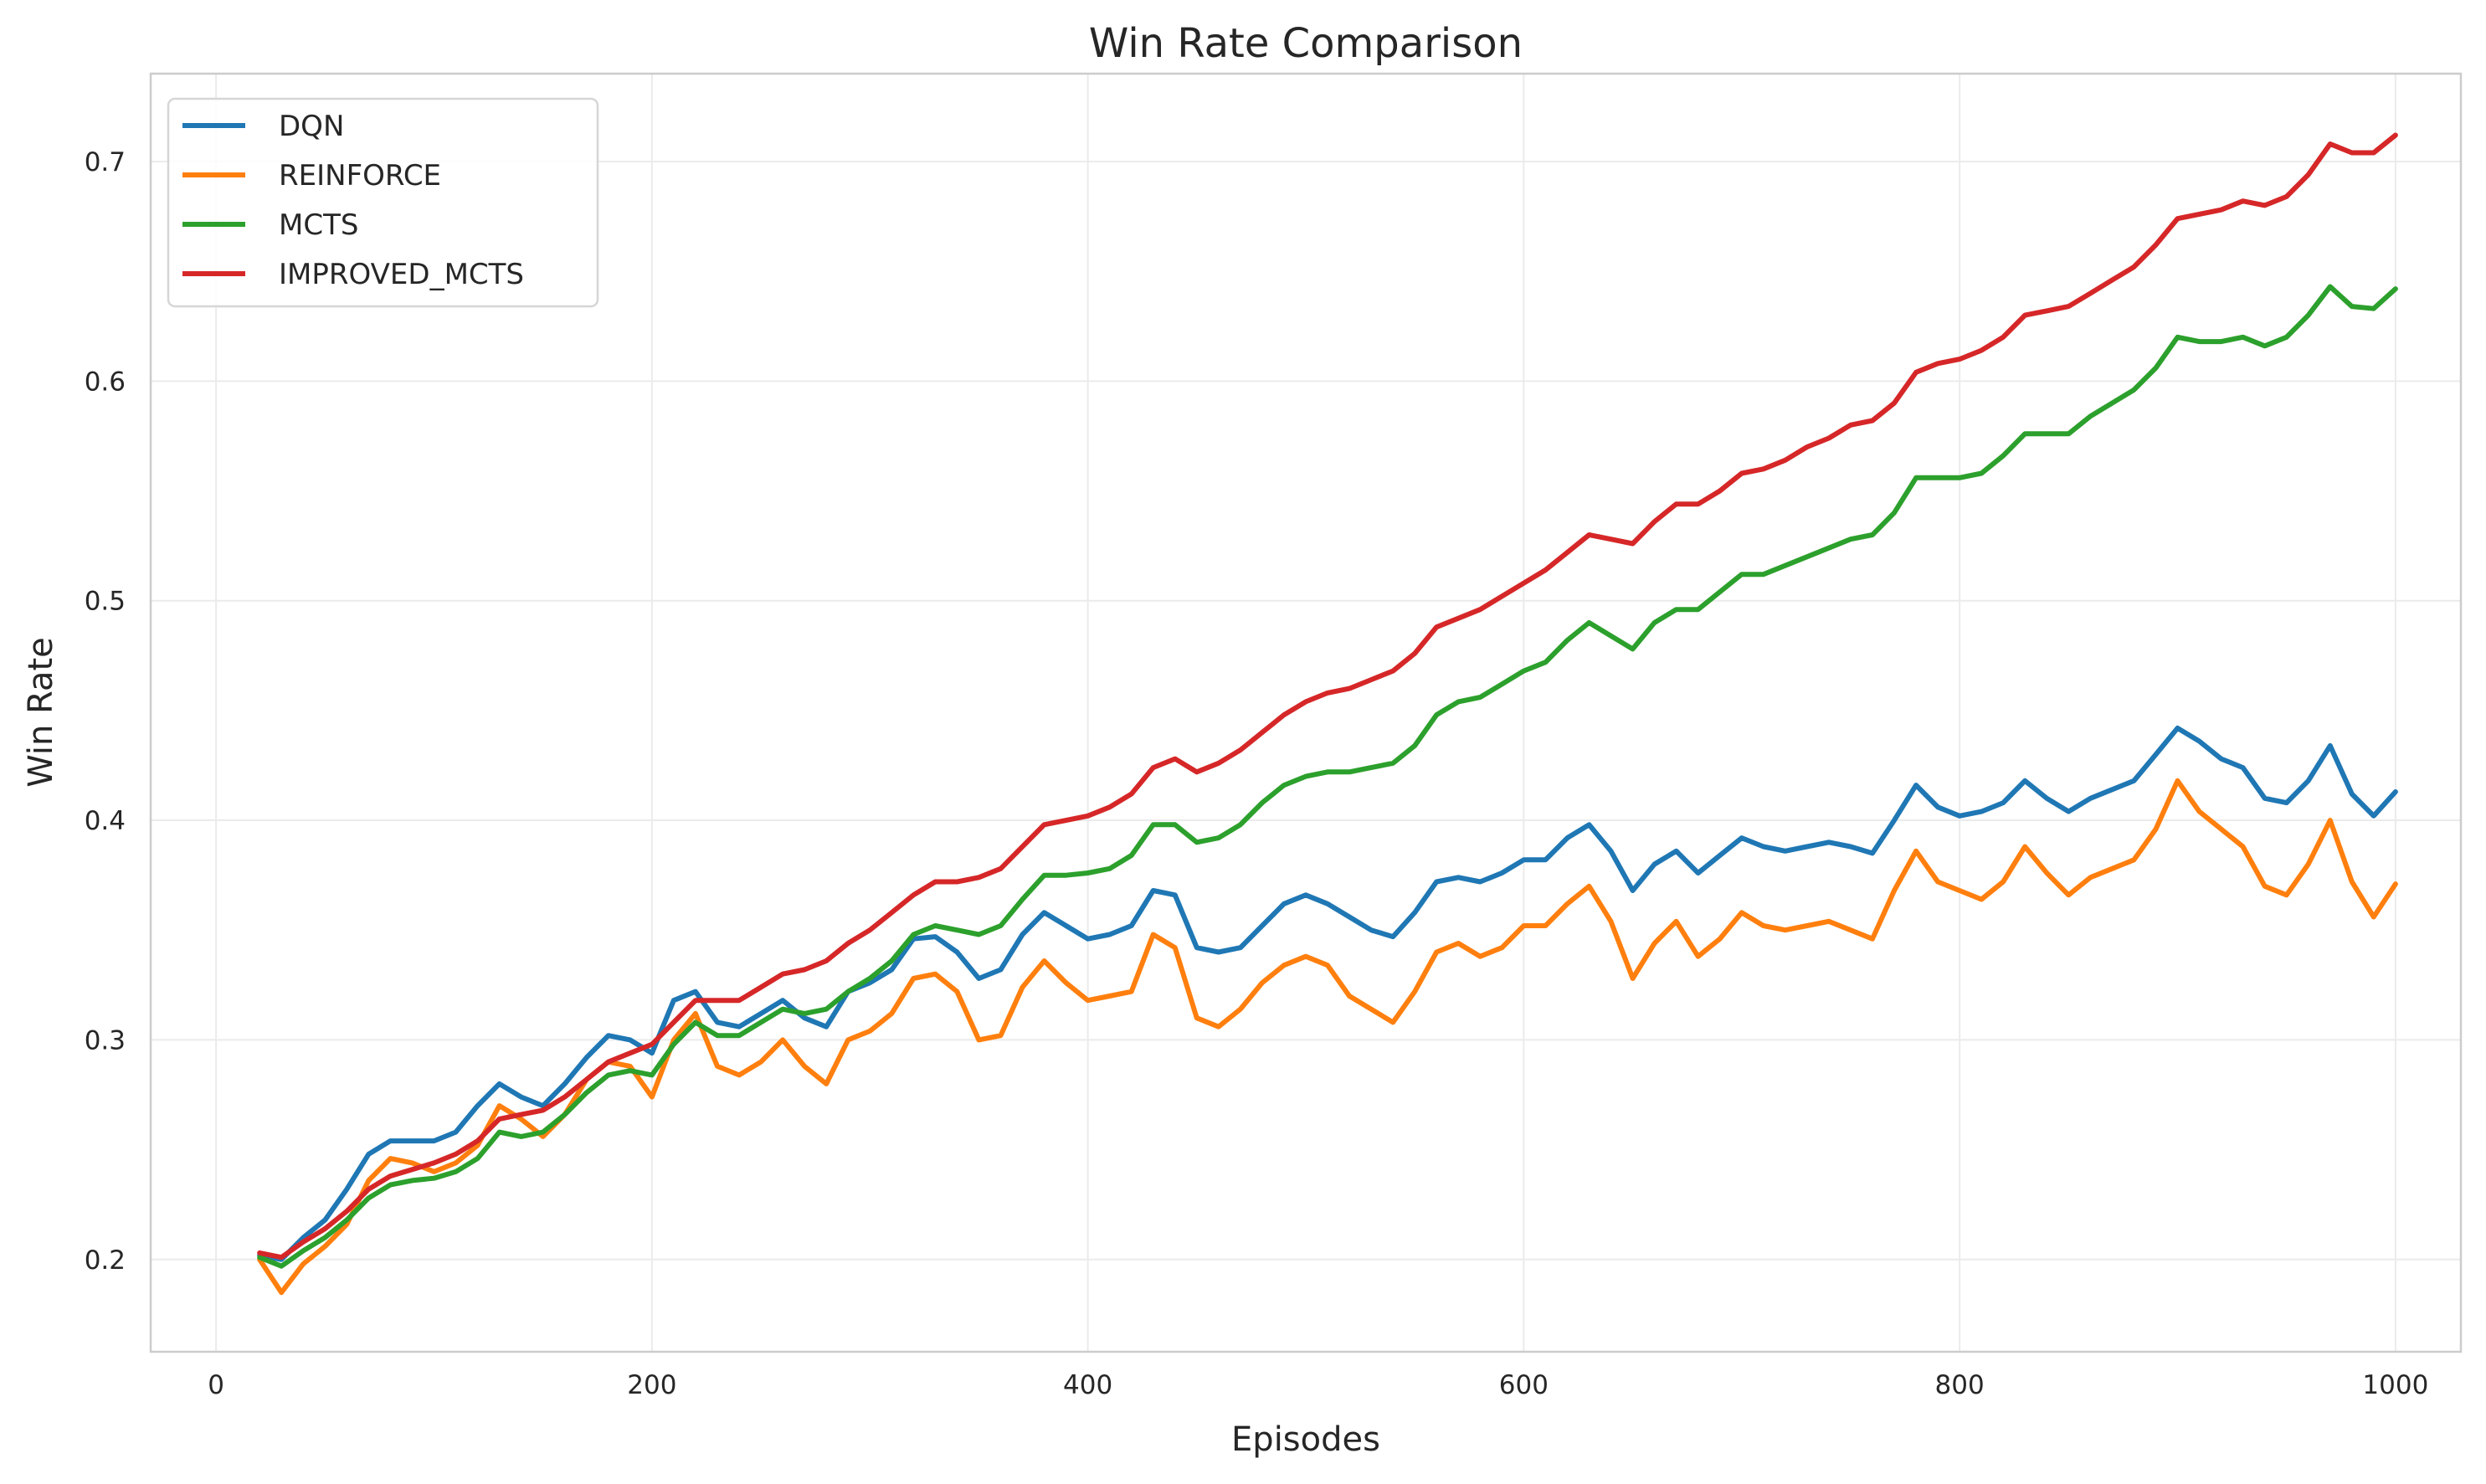 Image resolution: width=2486 pixels, height=1484 pixels. What do you see at coordinates (105, 602) in the screenshot?
I see `y-tick-label: 0.5` at bounding box center [105, 602].